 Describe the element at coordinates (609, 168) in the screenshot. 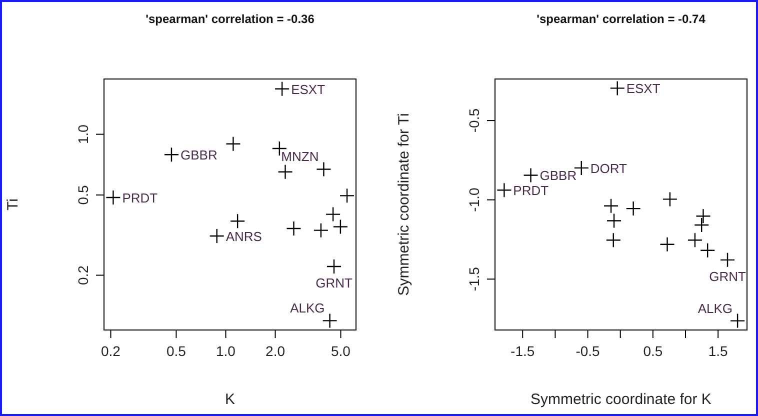

I see `data-label: DORT` at that location.